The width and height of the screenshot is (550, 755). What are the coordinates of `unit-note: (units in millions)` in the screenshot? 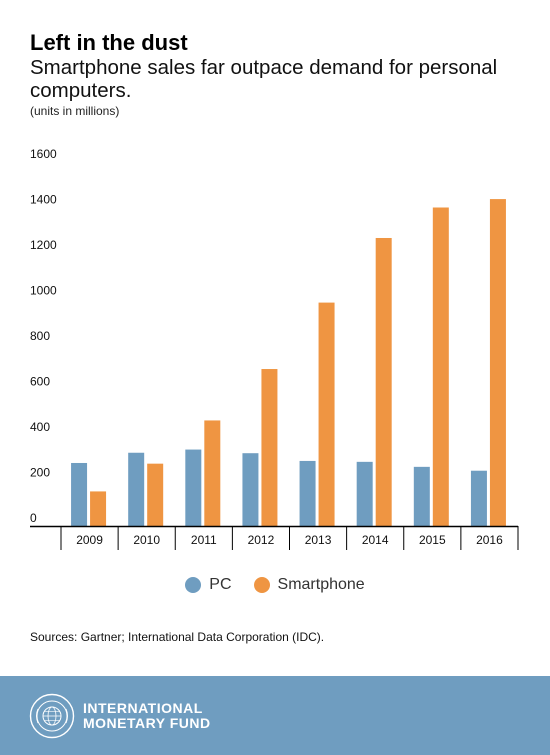 It's located at (75, 111).